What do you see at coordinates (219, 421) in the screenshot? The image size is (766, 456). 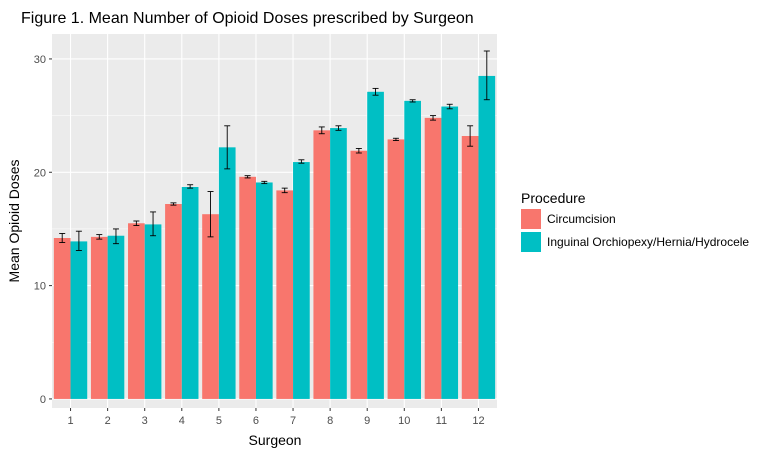 I see `x-tick-label: 5` at bounding box center [219, 421].